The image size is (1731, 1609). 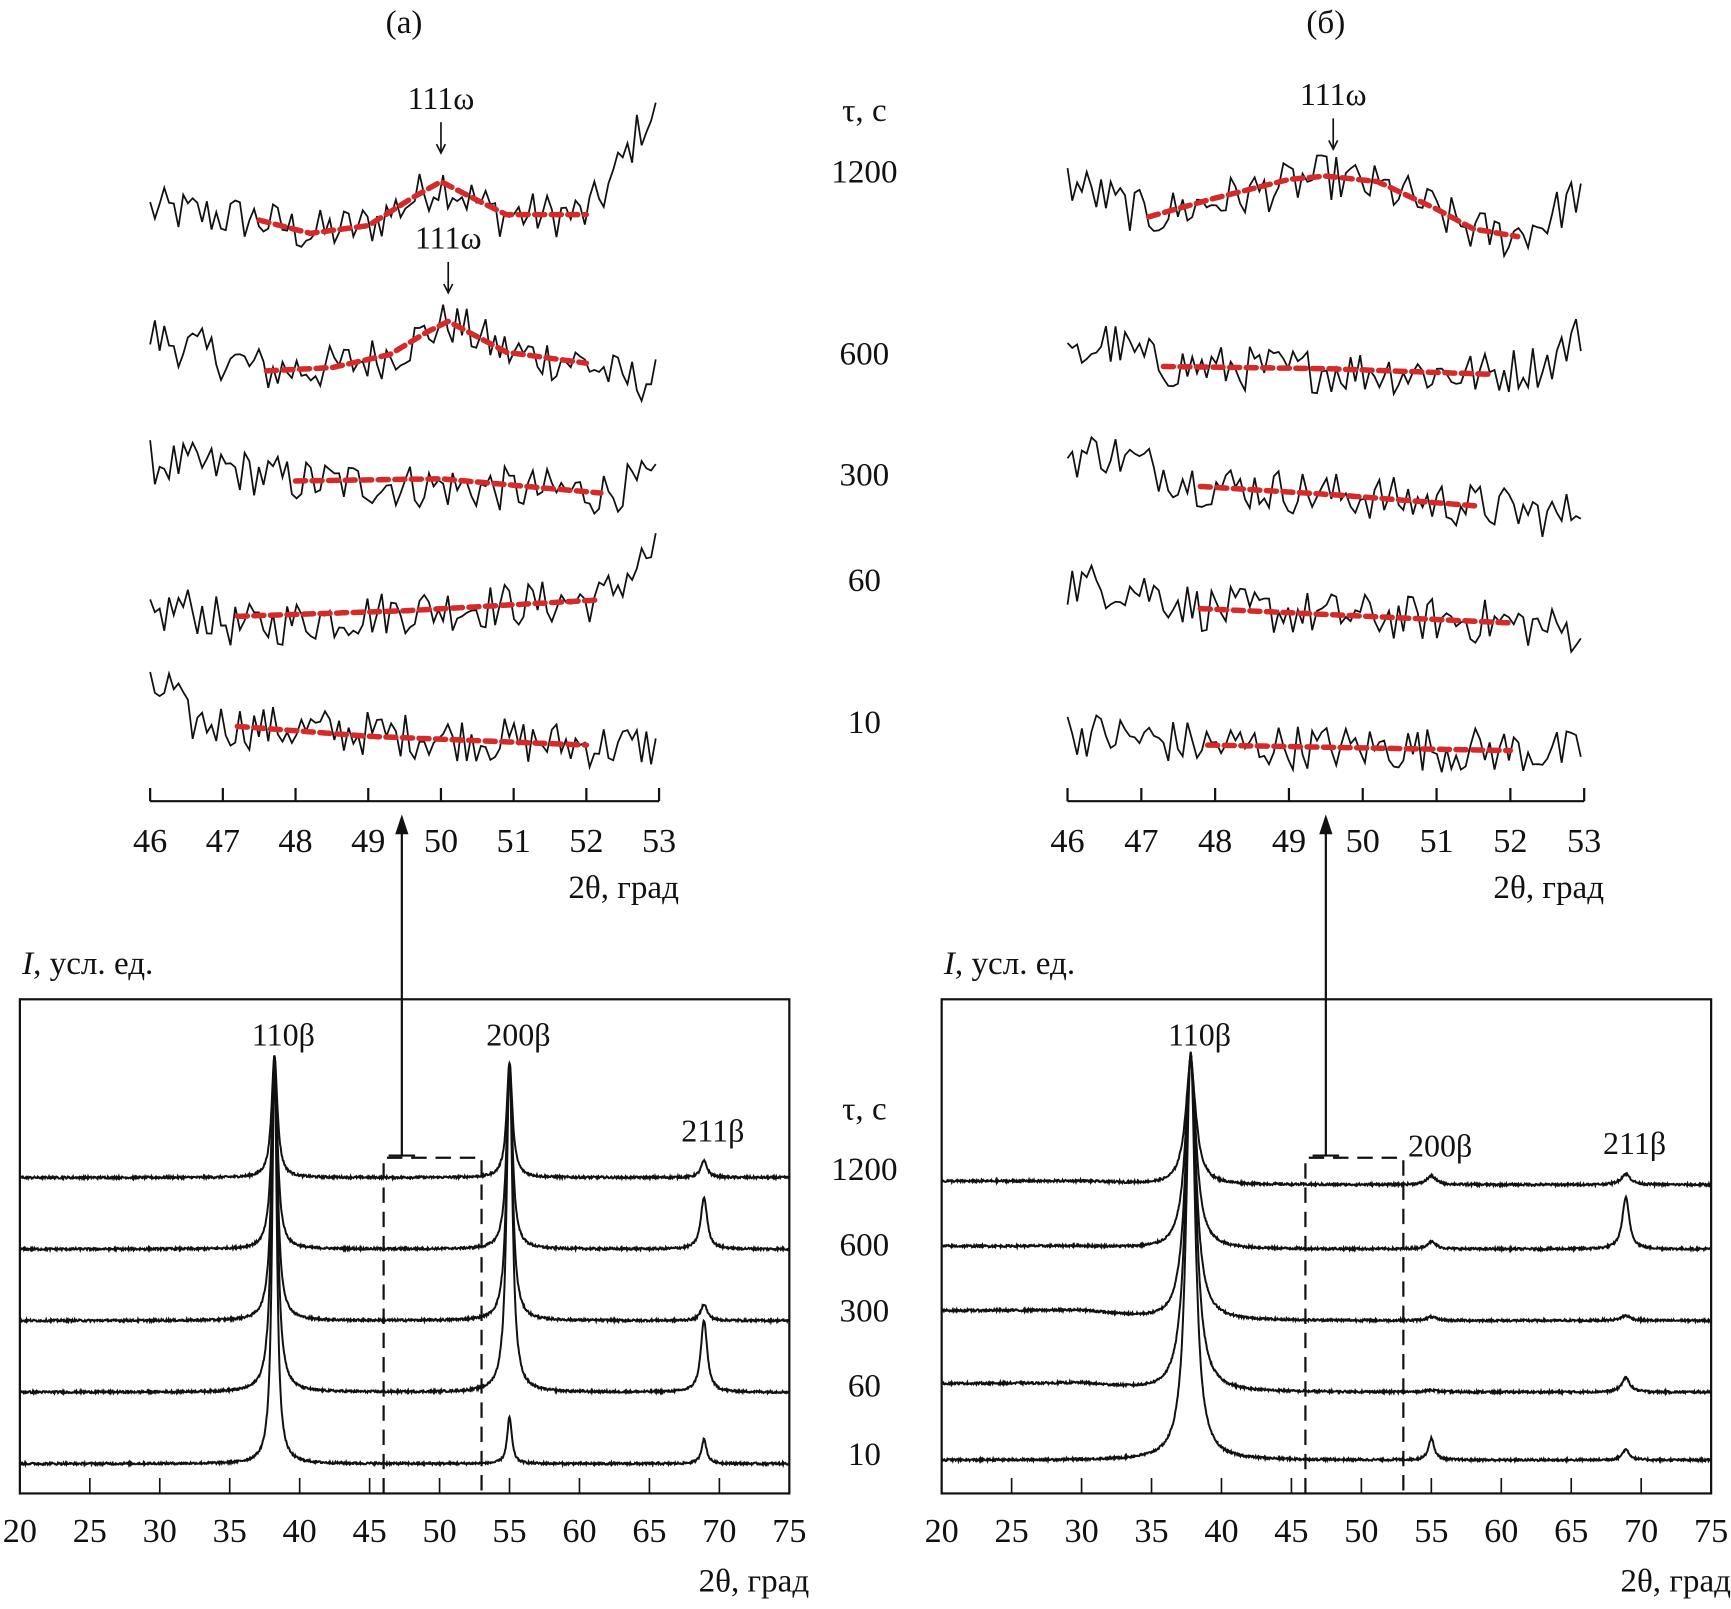 I want to click on tau-600-top: 600, so click(x=865, y=354).